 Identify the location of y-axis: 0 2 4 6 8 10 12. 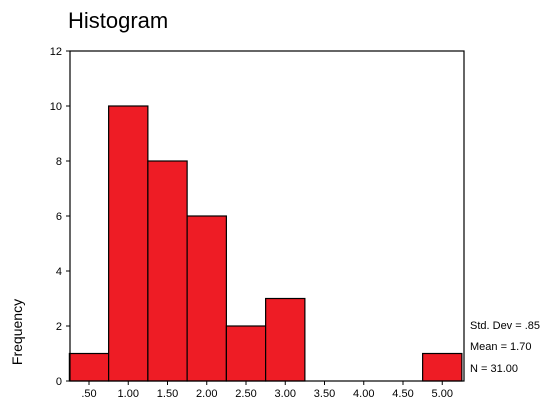
(60, 217).